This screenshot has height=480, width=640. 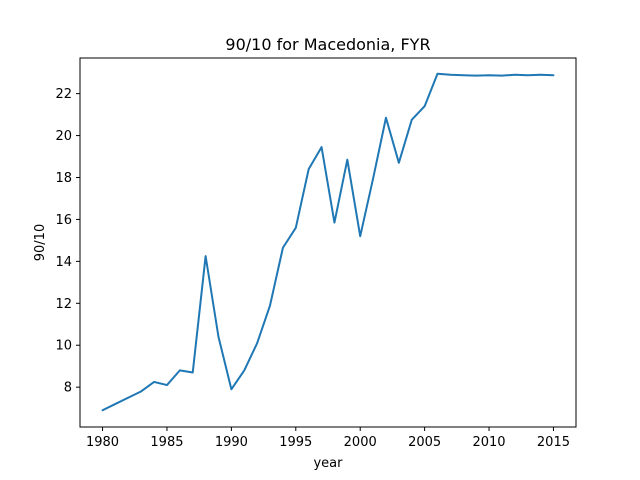 What do you see at coordinates (63, 136) in the screenshot?
I see `y-tick-label: 20` at bounding box center [63, 136].